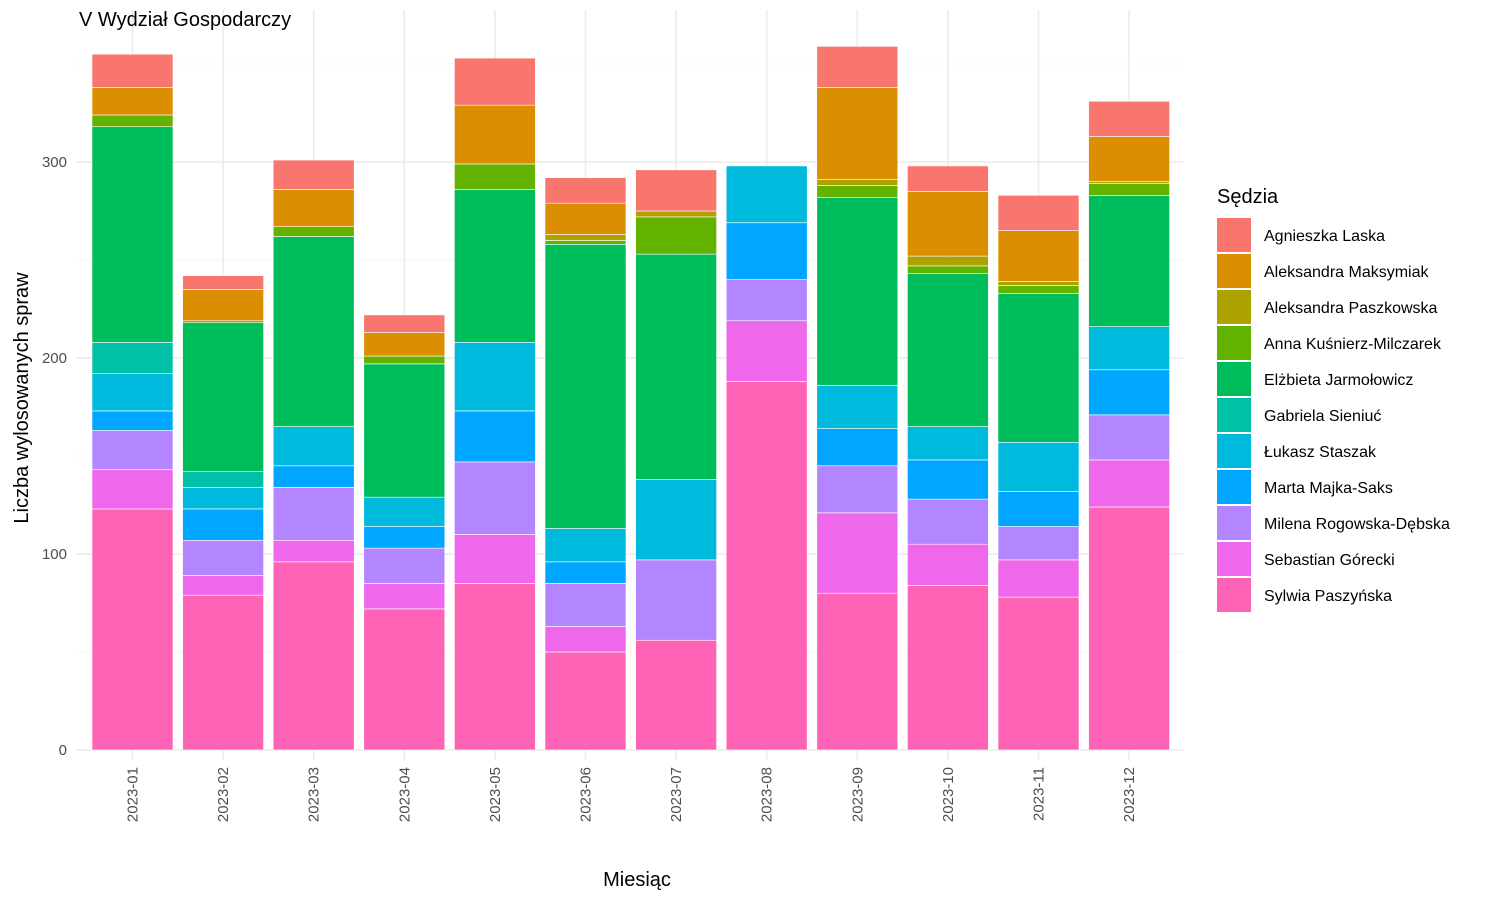  Describe the element at coordinates (54, 456) in the screenshot. I see `y-axis-ticks: 0 100 200 300` at that location.